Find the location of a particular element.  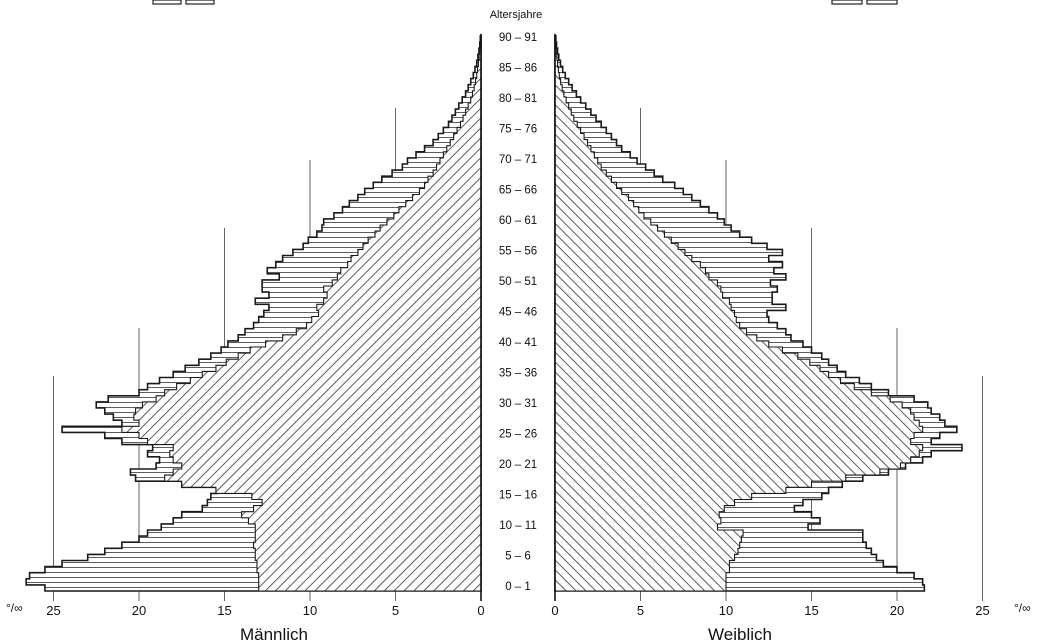

age-label: 65 – 66 is located at coordinates (518, 191).